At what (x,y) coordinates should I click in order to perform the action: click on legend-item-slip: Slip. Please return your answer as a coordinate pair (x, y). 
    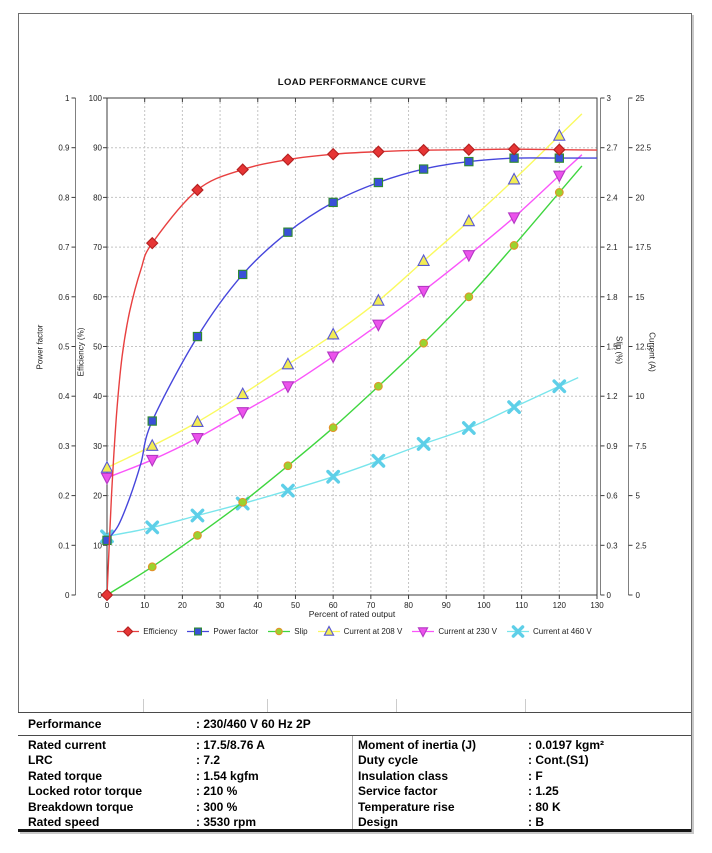
    Looking at the image, I should click on (287, 631).